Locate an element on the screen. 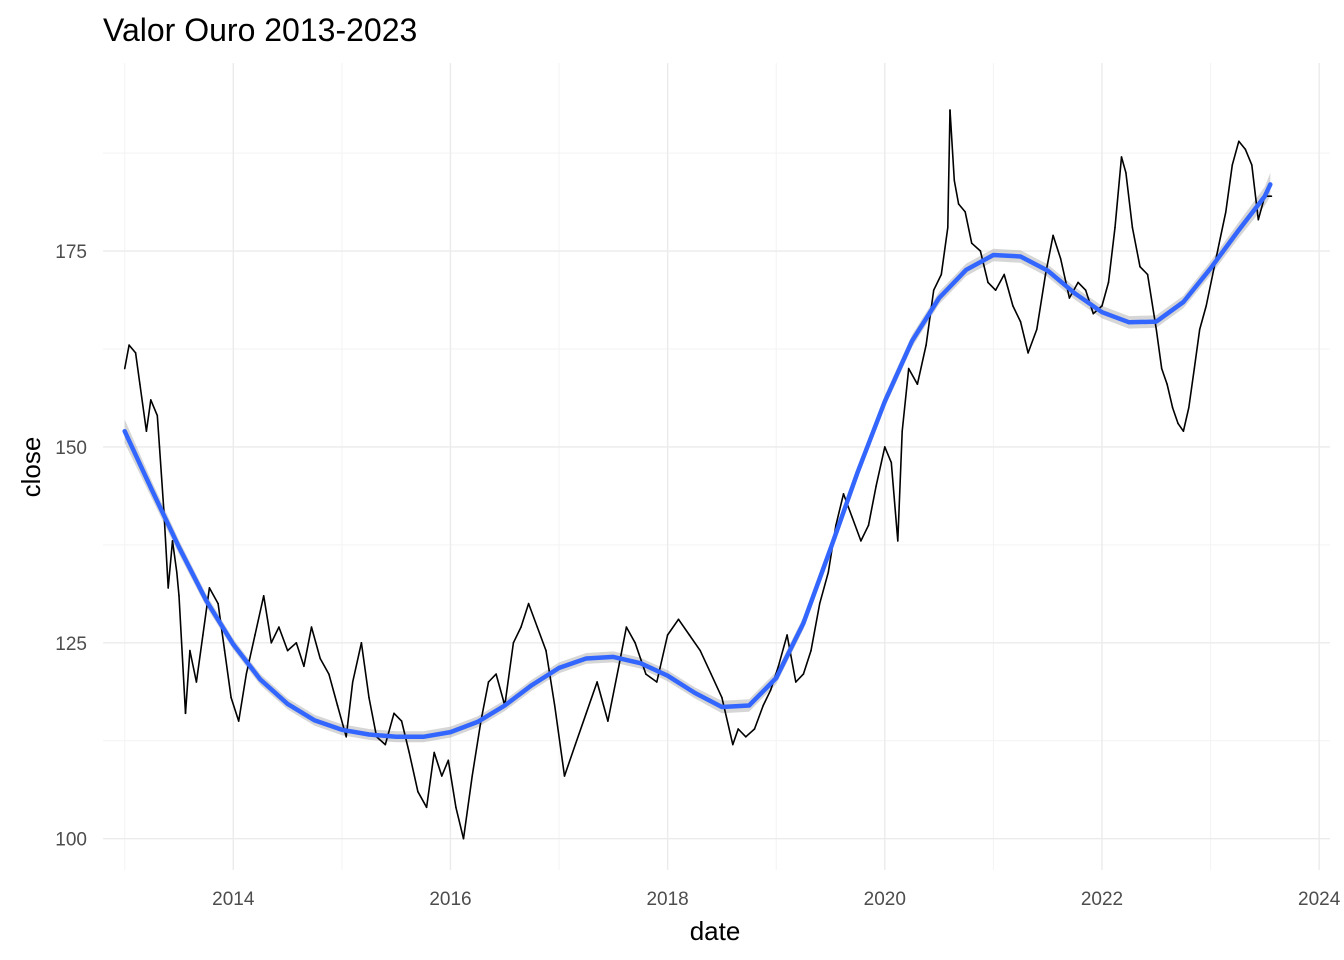  y-tick-label: 100 is located at coordinates (71, 840).